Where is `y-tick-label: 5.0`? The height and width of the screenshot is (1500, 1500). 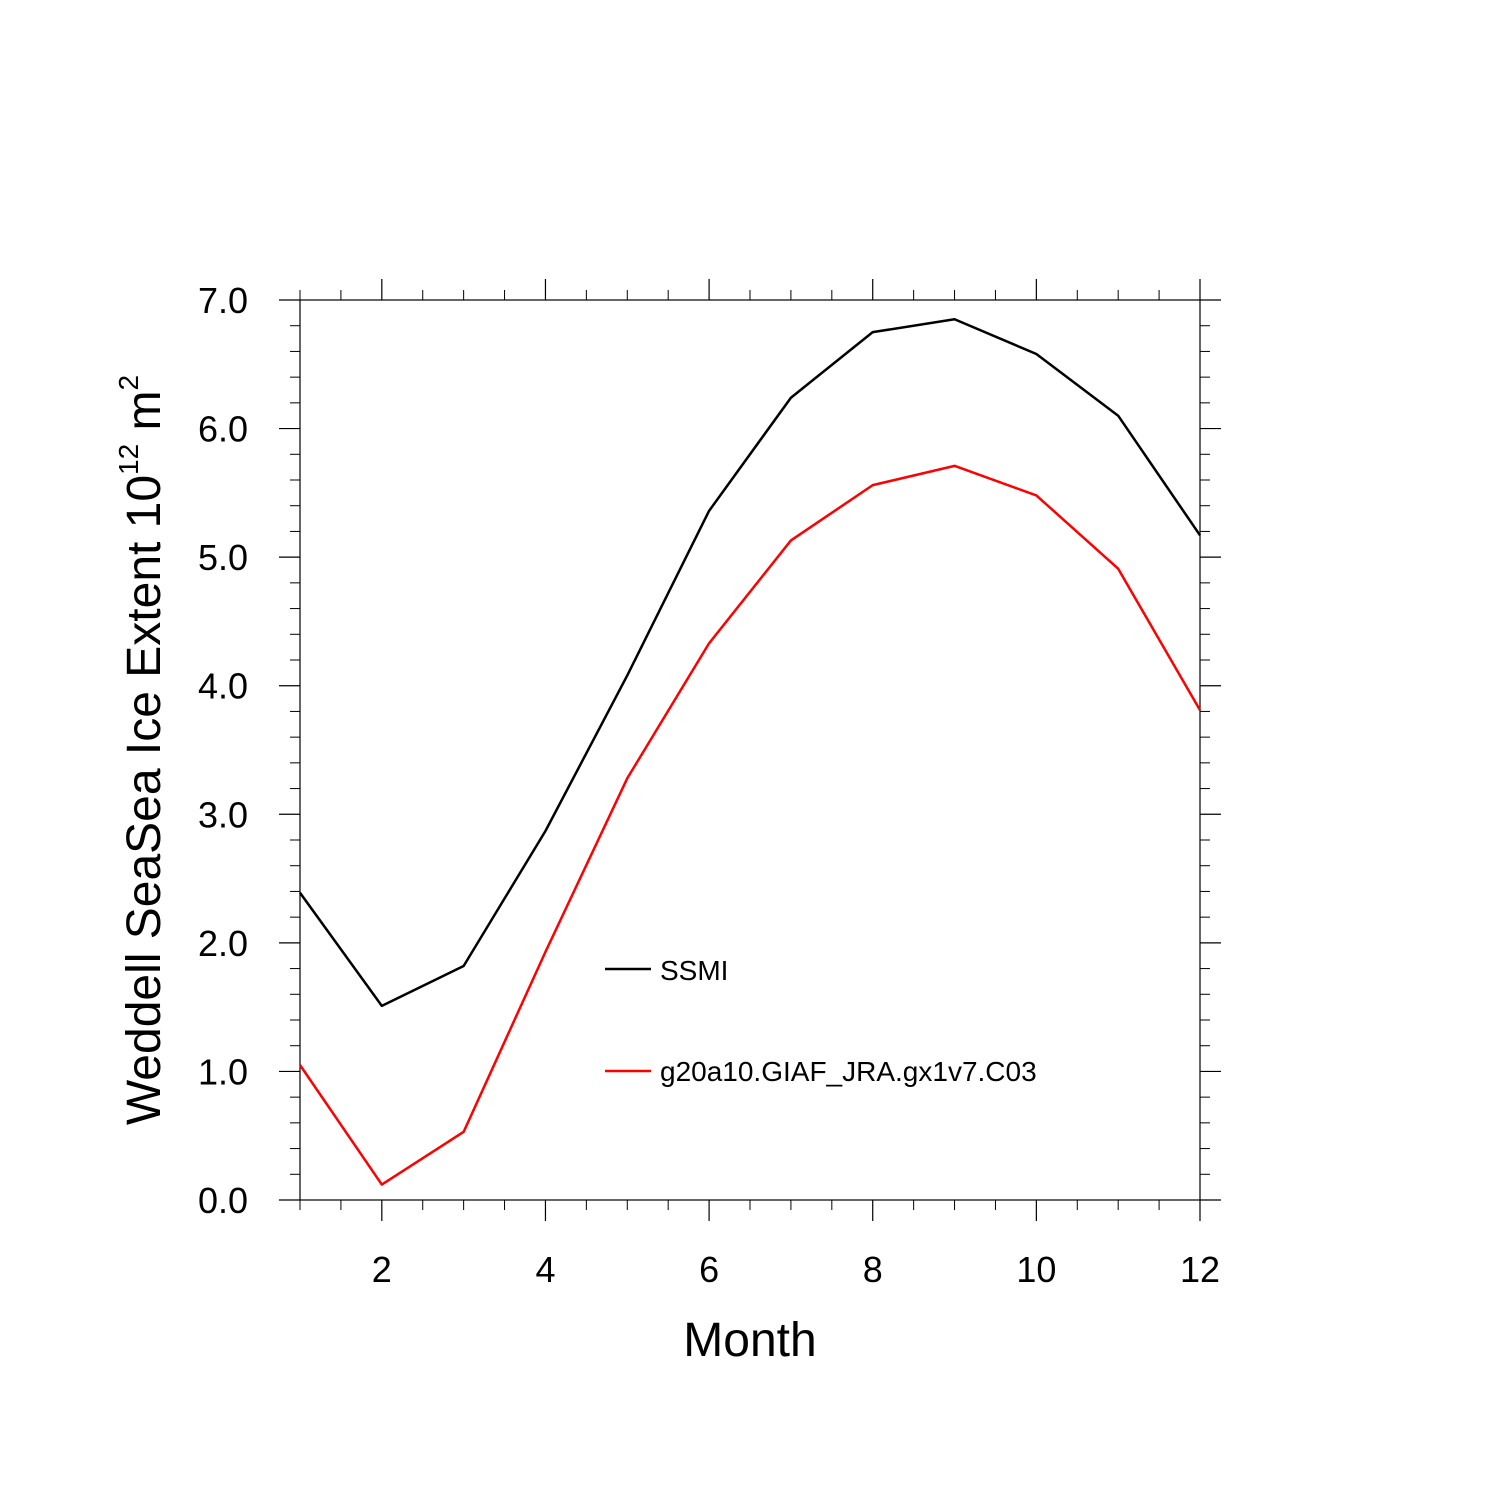 y-tick-label: 5.0 is located at coordinates (223, 557).